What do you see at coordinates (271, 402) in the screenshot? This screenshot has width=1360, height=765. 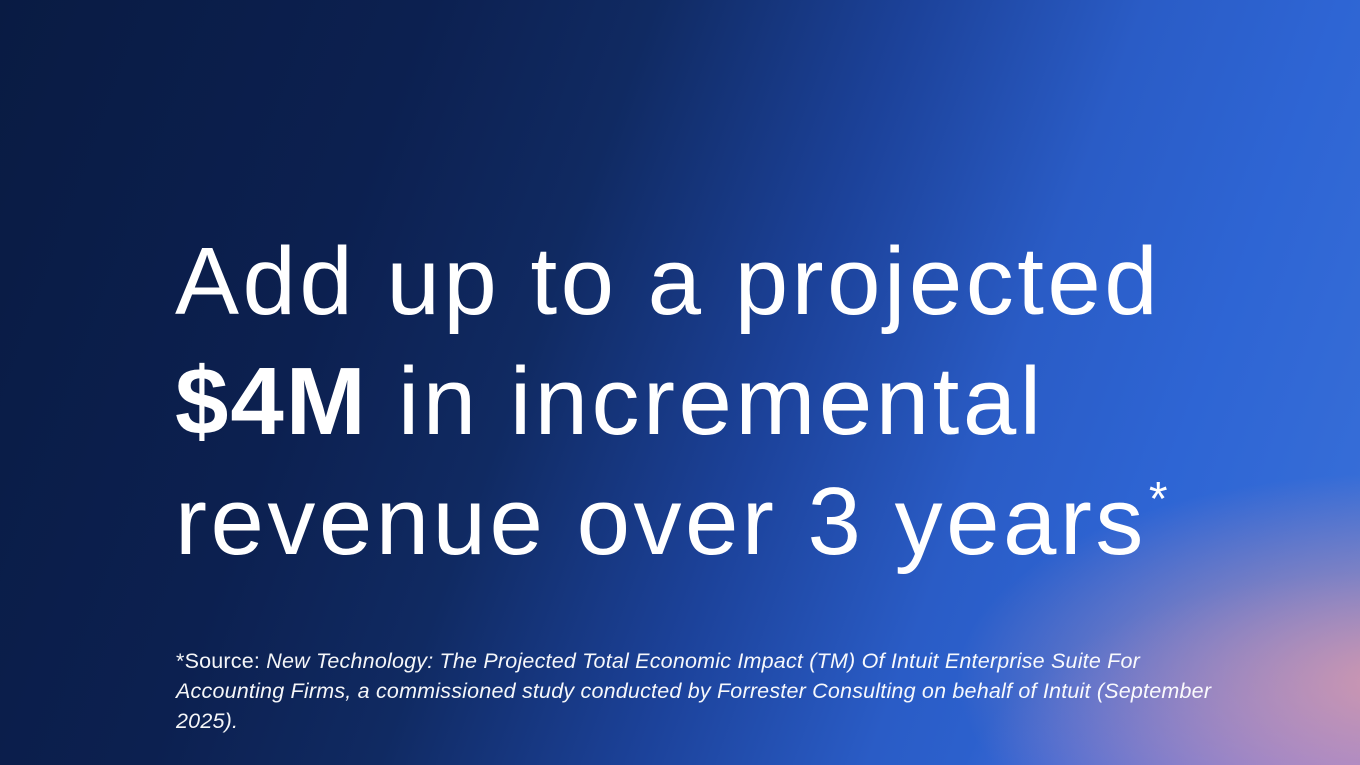 I see `headline-dollar-amount: $4M` at bounding box center [271, 402].